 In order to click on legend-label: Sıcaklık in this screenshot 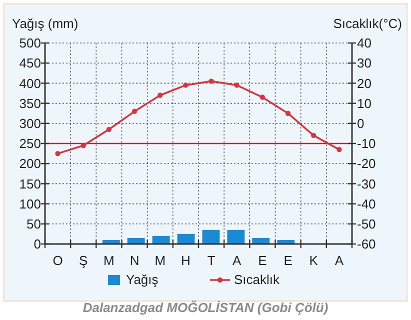, I will do `click(257, 279)`.